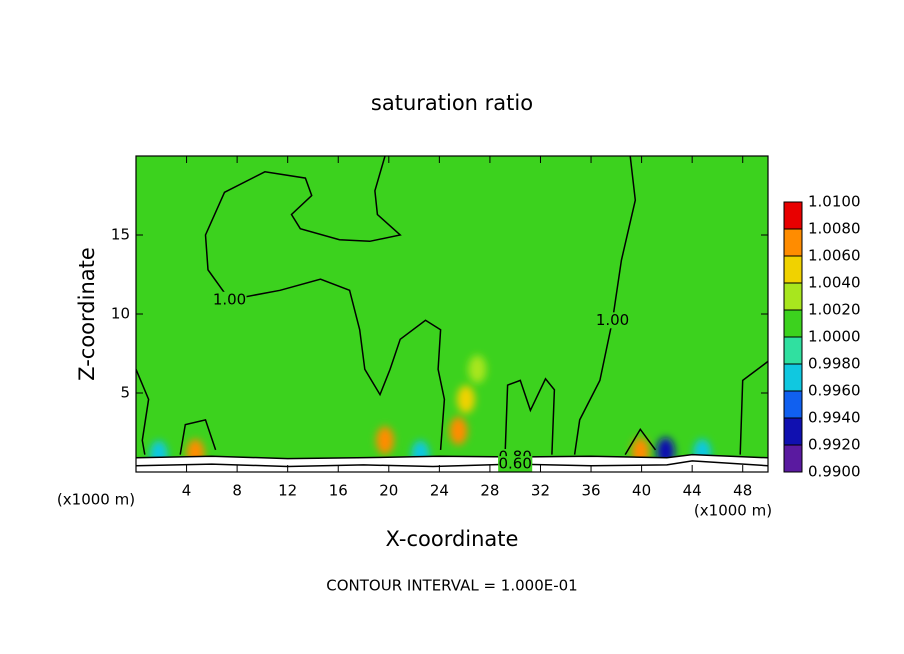 This screenshot has height=654, width=904. Describe the element at coordinates (452, 539) in the screenshot. I see `x-axis-label: X-coordinate` at that location.